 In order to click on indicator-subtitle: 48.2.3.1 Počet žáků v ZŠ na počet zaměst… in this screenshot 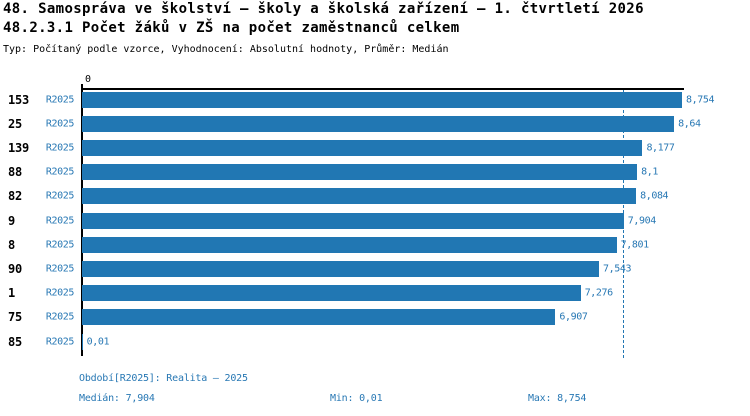, I will do `click(231, 28)`.